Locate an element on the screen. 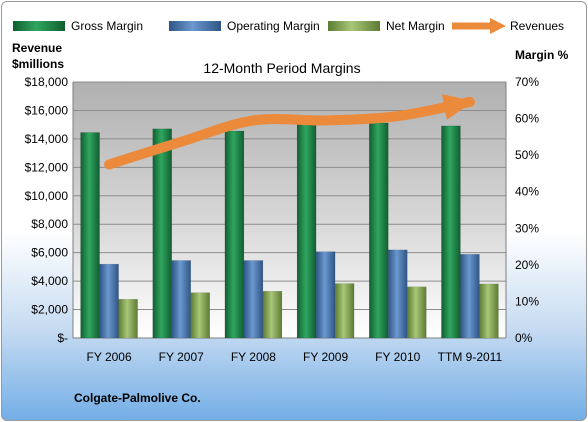 Image resolution: width=588 pixels, height=422 pixels. right-tick-label: 30% is located at coordinates (527, 228).